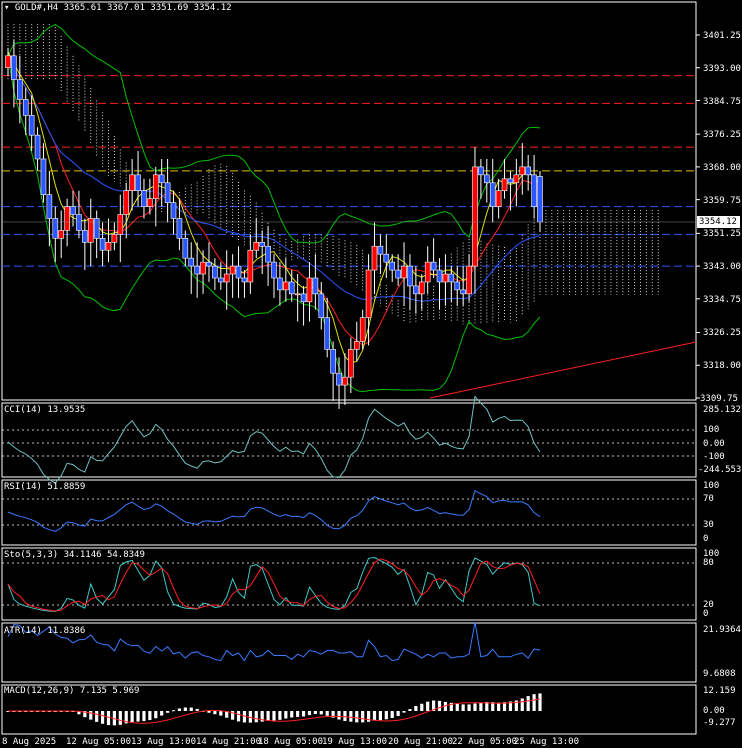 Image resolution: width=742 pixels, height=748 pixels. I want to click on symbol-ohlc-text: GOLD#,H4 3365.61 3367.01 3351.69 3354.12, so click(123, 8).